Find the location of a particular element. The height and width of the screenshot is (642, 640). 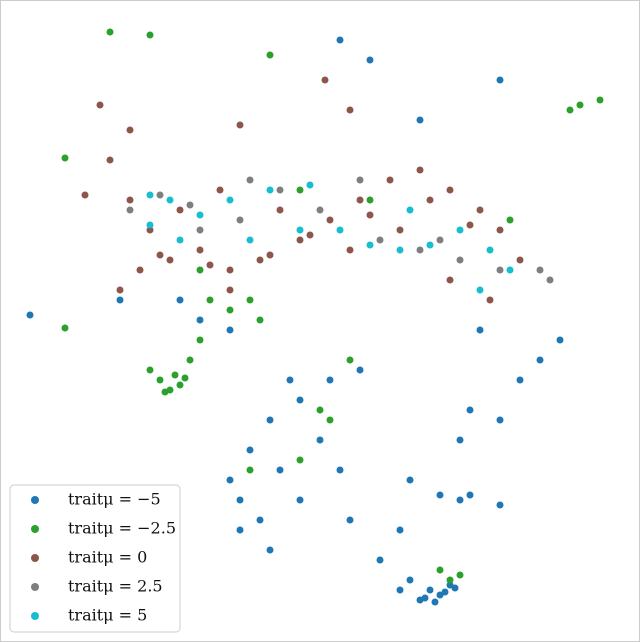

legend-label: traitμ = 2.5 is located at coordinates (115, 586).